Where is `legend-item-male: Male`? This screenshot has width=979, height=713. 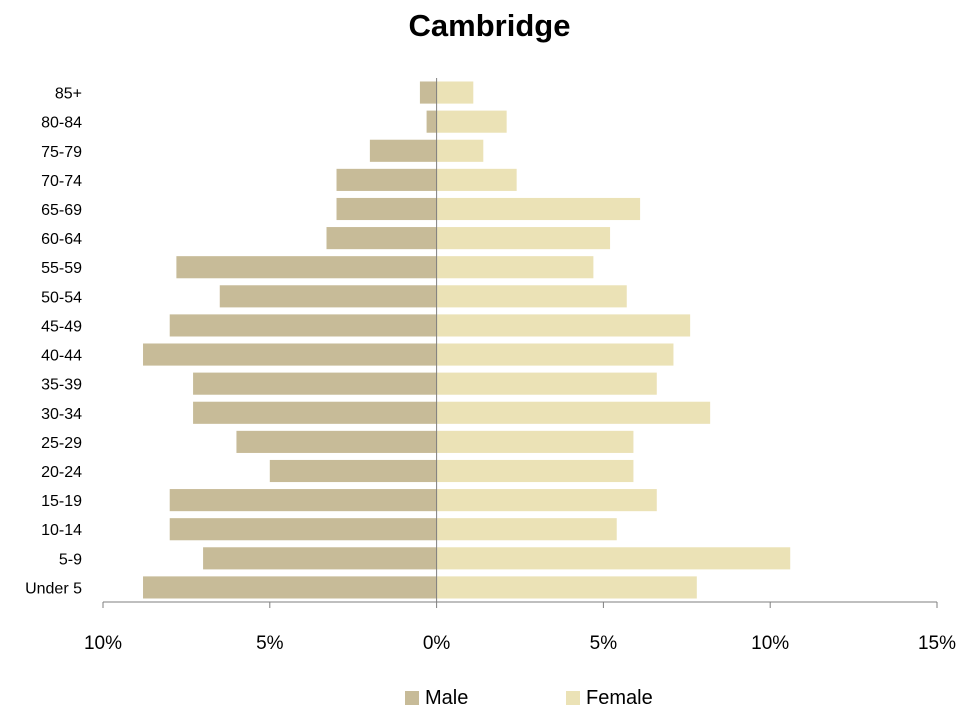 legend-item-male: Male is located at coordinates (436, 698).